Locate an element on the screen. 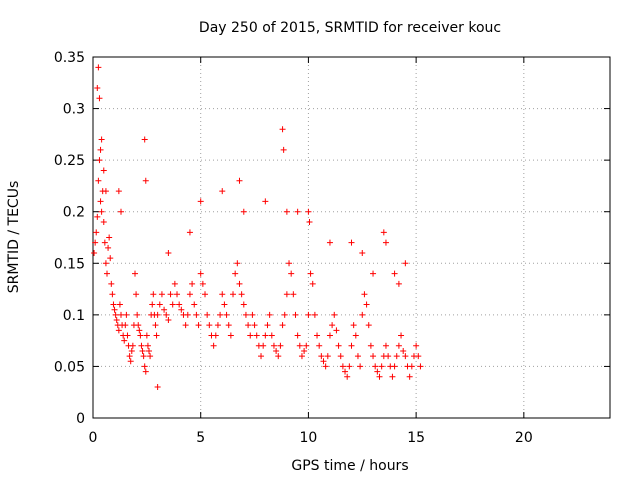 Image resolution: width=640 pixels, height=480 pixels. y-tick-label: 0.05 is located at coordinates (69, 367).